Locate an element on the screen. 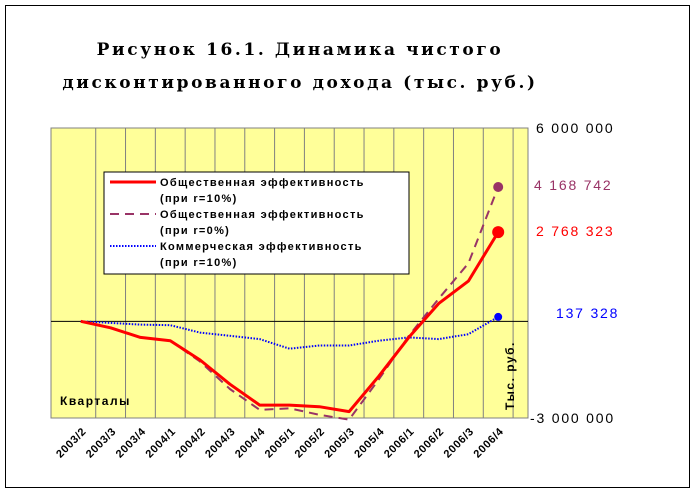  end-label-r10: 2 768 323 is located at coordinates (575, 231).